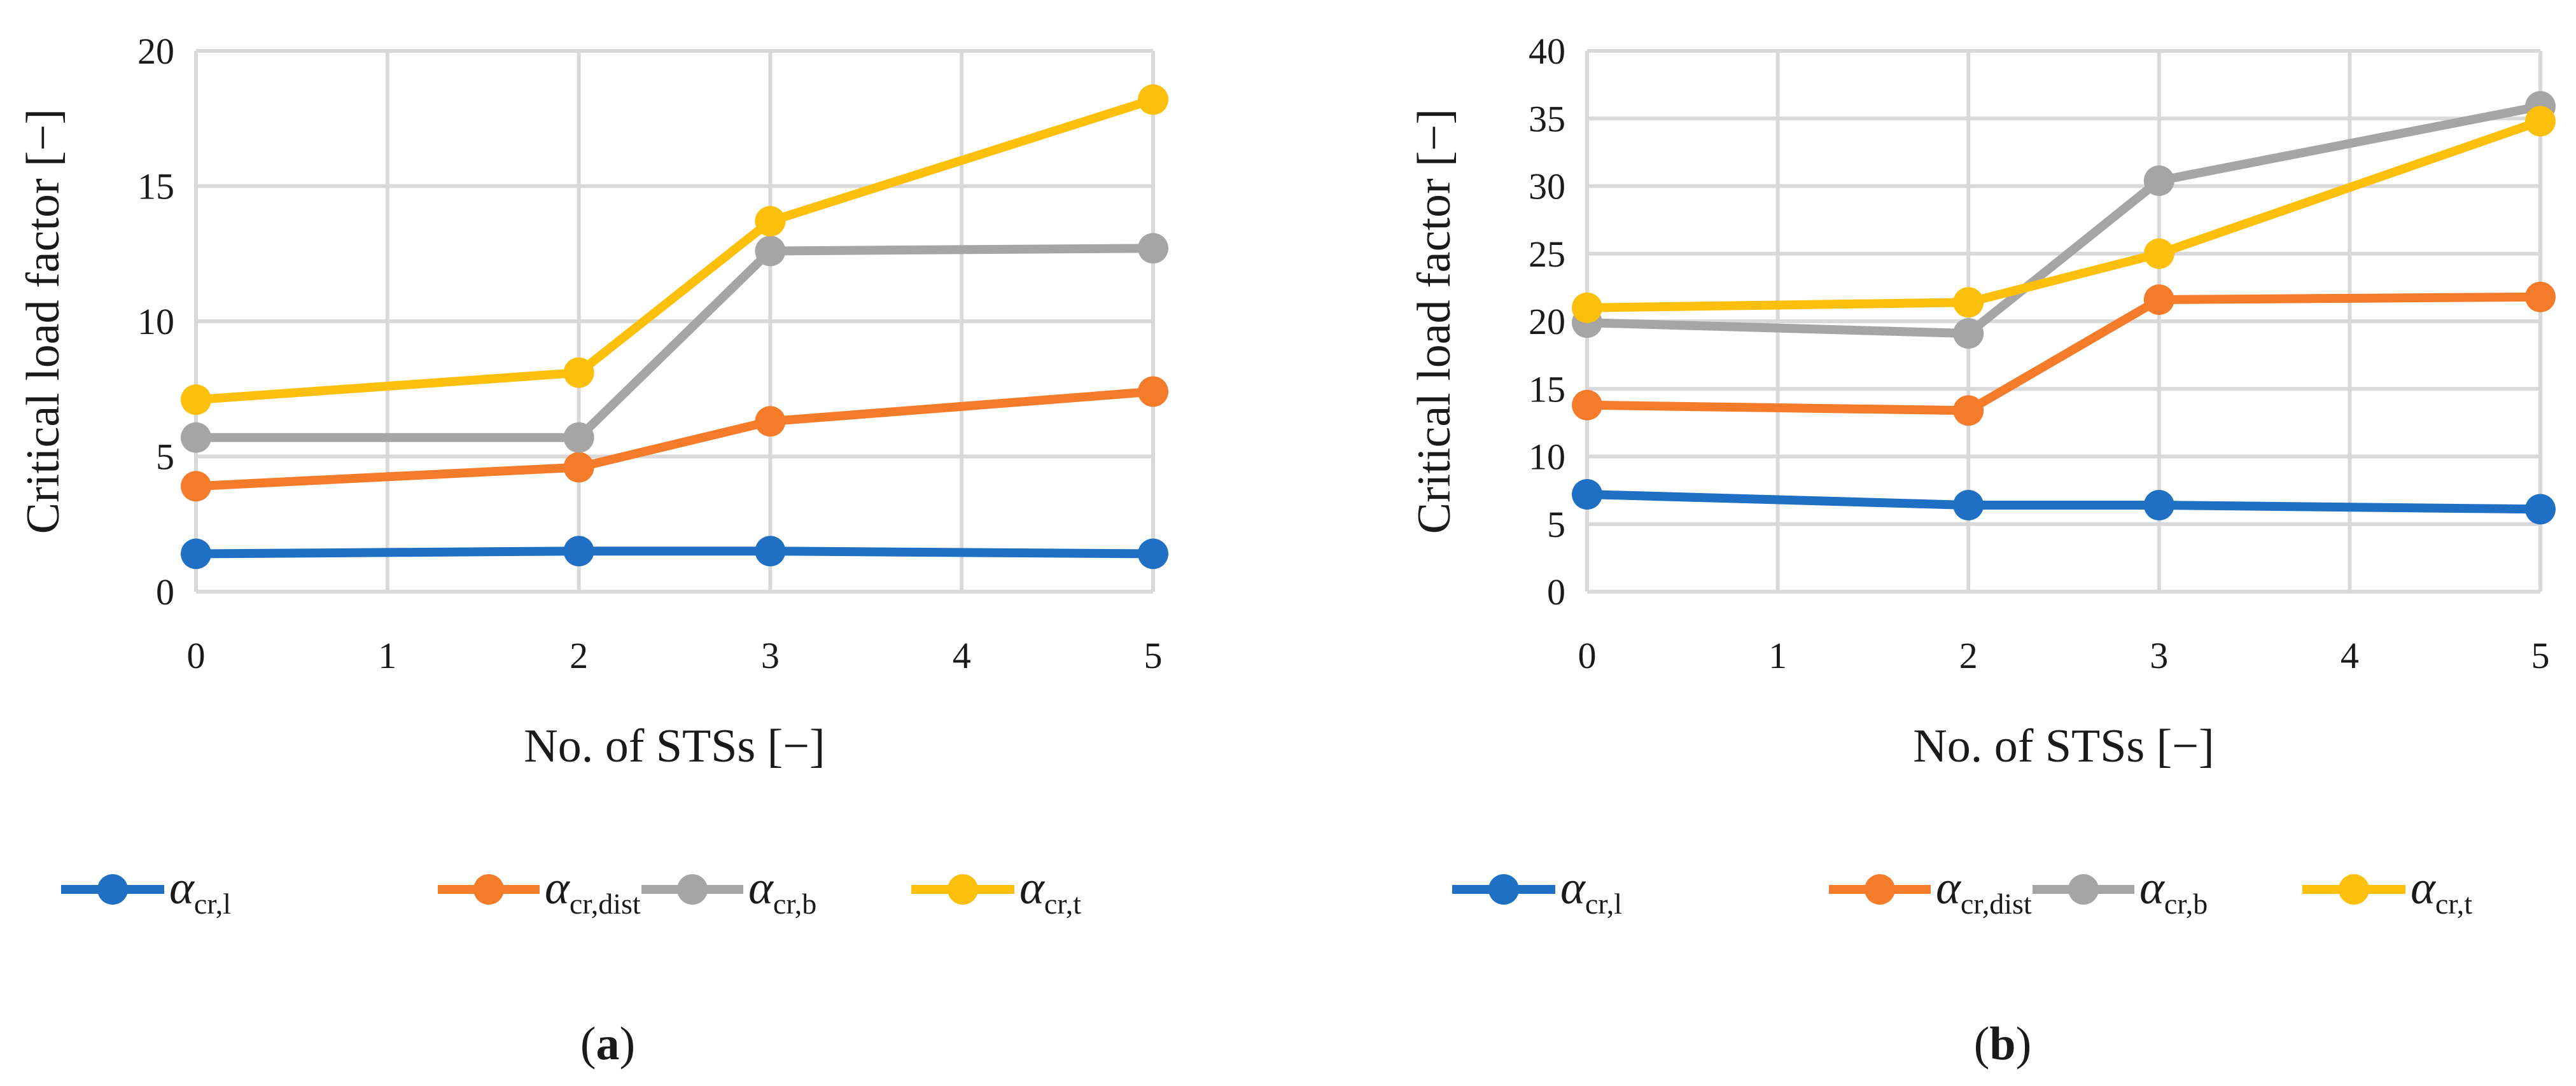 Image resolution: width=2576 pixels, height=1086 pixels. Describe the element at coordinates (2350, 655) in the screenshot. I see `x-tick-label: 4` at that location.